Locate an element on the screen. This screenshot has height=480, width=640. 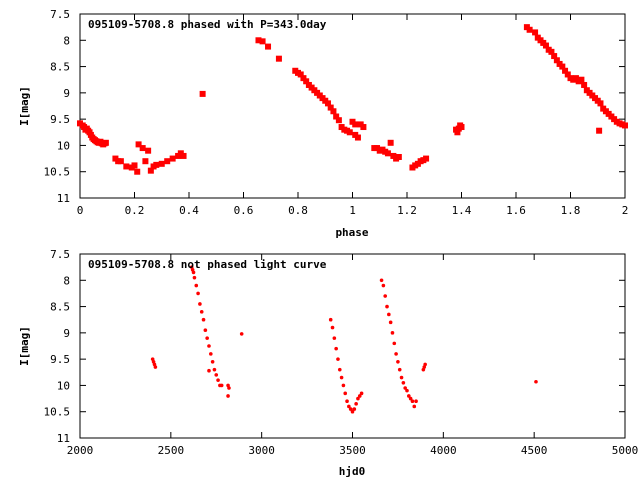
y-tick-label: 11 is located at coordinates (63, 438).